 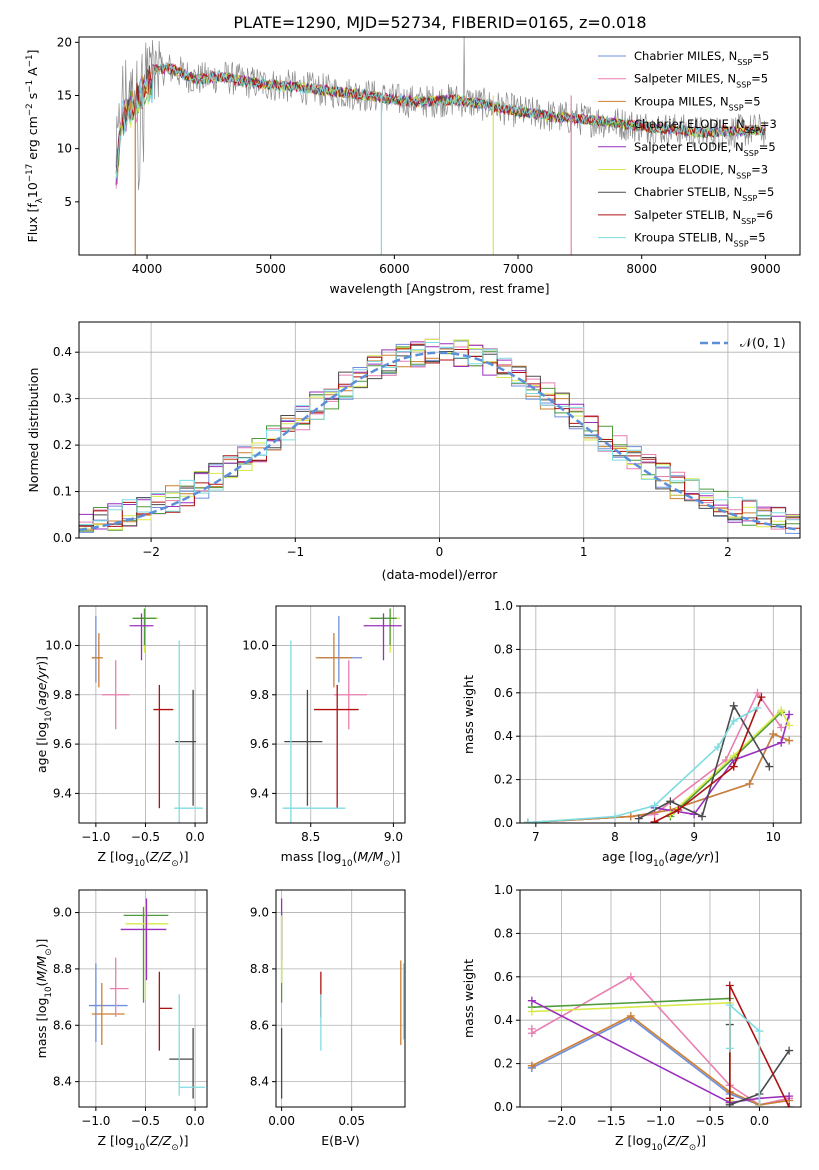 What do you see at coordinates (62, 1025) in the screenshot?
I see `tick-label-y: 8.6` at bounding box center [62, 1025].